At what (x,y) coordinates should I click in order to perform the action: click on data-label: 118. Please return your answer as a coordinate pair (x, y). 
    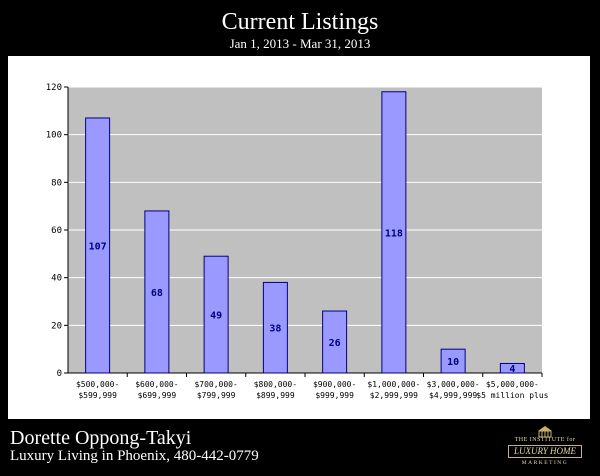
    Looking at the image, I should click on (394, 233).